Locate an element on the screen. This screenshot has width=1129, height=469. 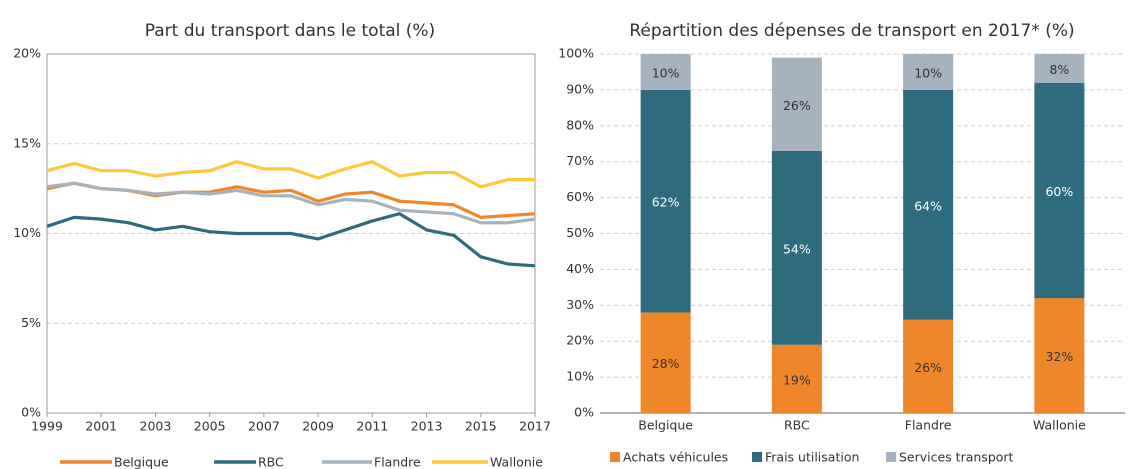
x-tick-label: Wallonie is located at coordinates (1059, 425).